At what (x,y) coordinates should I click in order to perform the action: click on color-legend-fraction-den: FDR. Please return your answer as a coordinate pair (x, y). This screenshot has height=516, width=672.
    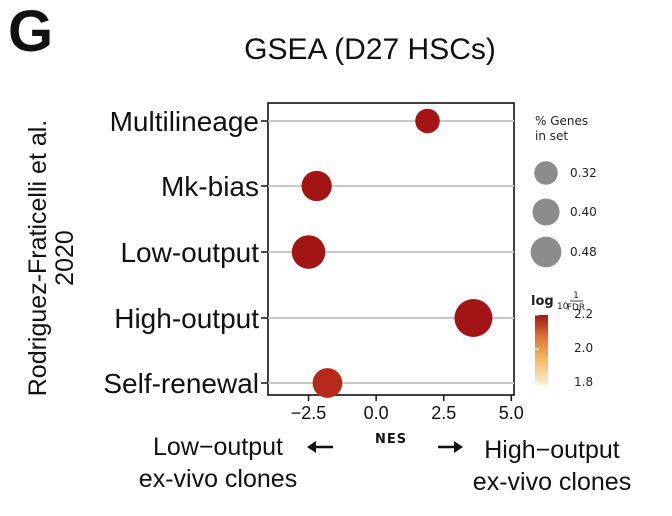
    Looking at the image, I should click on (576, 308).